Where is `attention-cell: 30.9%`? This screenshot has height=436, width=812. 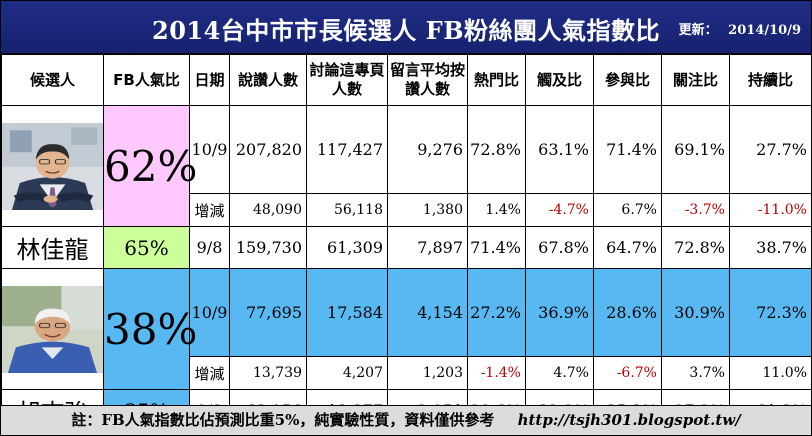
attention-cell: 30.9% is located at coordinates (695, 312).